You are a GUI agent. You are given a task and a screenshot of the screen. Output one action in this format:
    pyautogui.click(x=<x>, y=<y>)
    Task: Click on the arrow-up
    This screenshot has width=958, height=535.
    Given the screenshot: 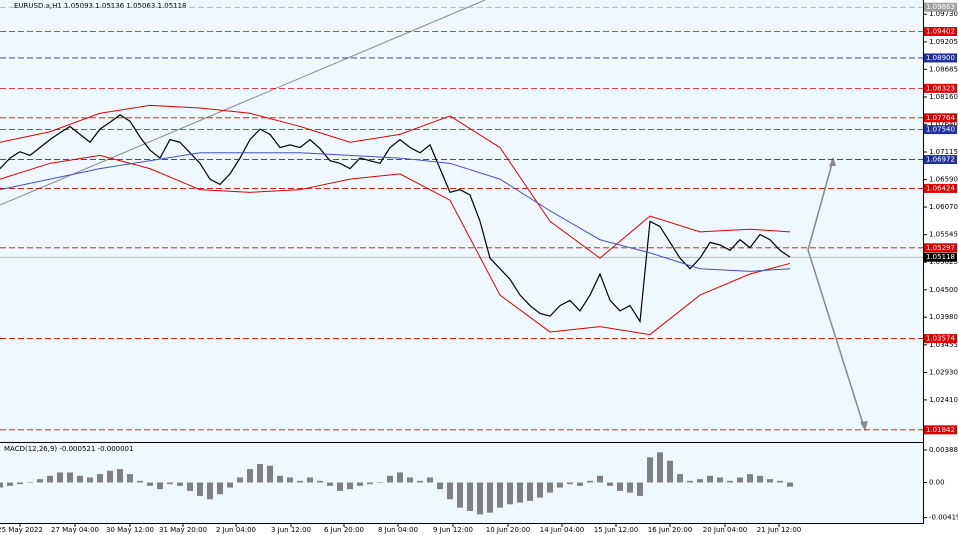 What is the action you would take?
    pyautogui.click(x=820, y=205)
    